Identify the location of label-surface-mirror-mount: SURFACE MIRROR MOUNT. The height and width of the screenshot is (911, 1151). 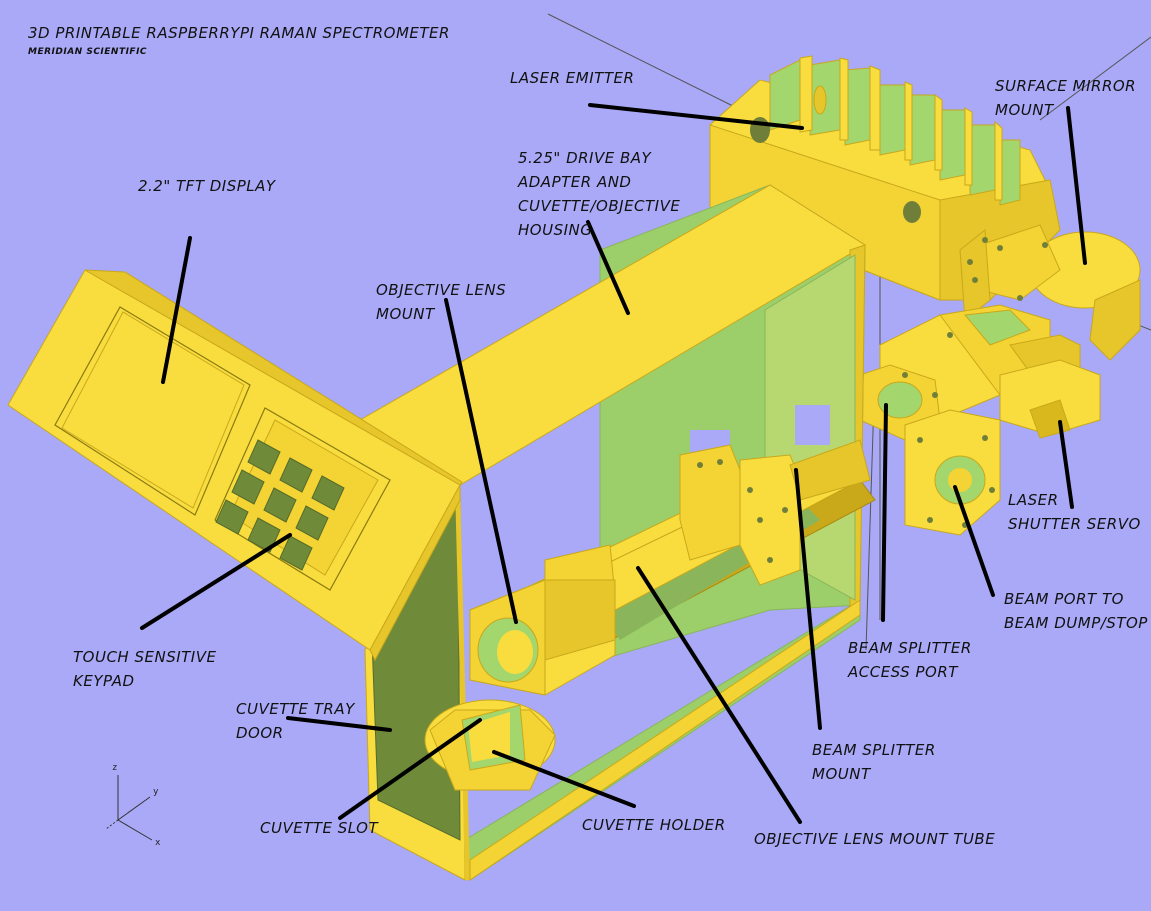
(1066, 98).